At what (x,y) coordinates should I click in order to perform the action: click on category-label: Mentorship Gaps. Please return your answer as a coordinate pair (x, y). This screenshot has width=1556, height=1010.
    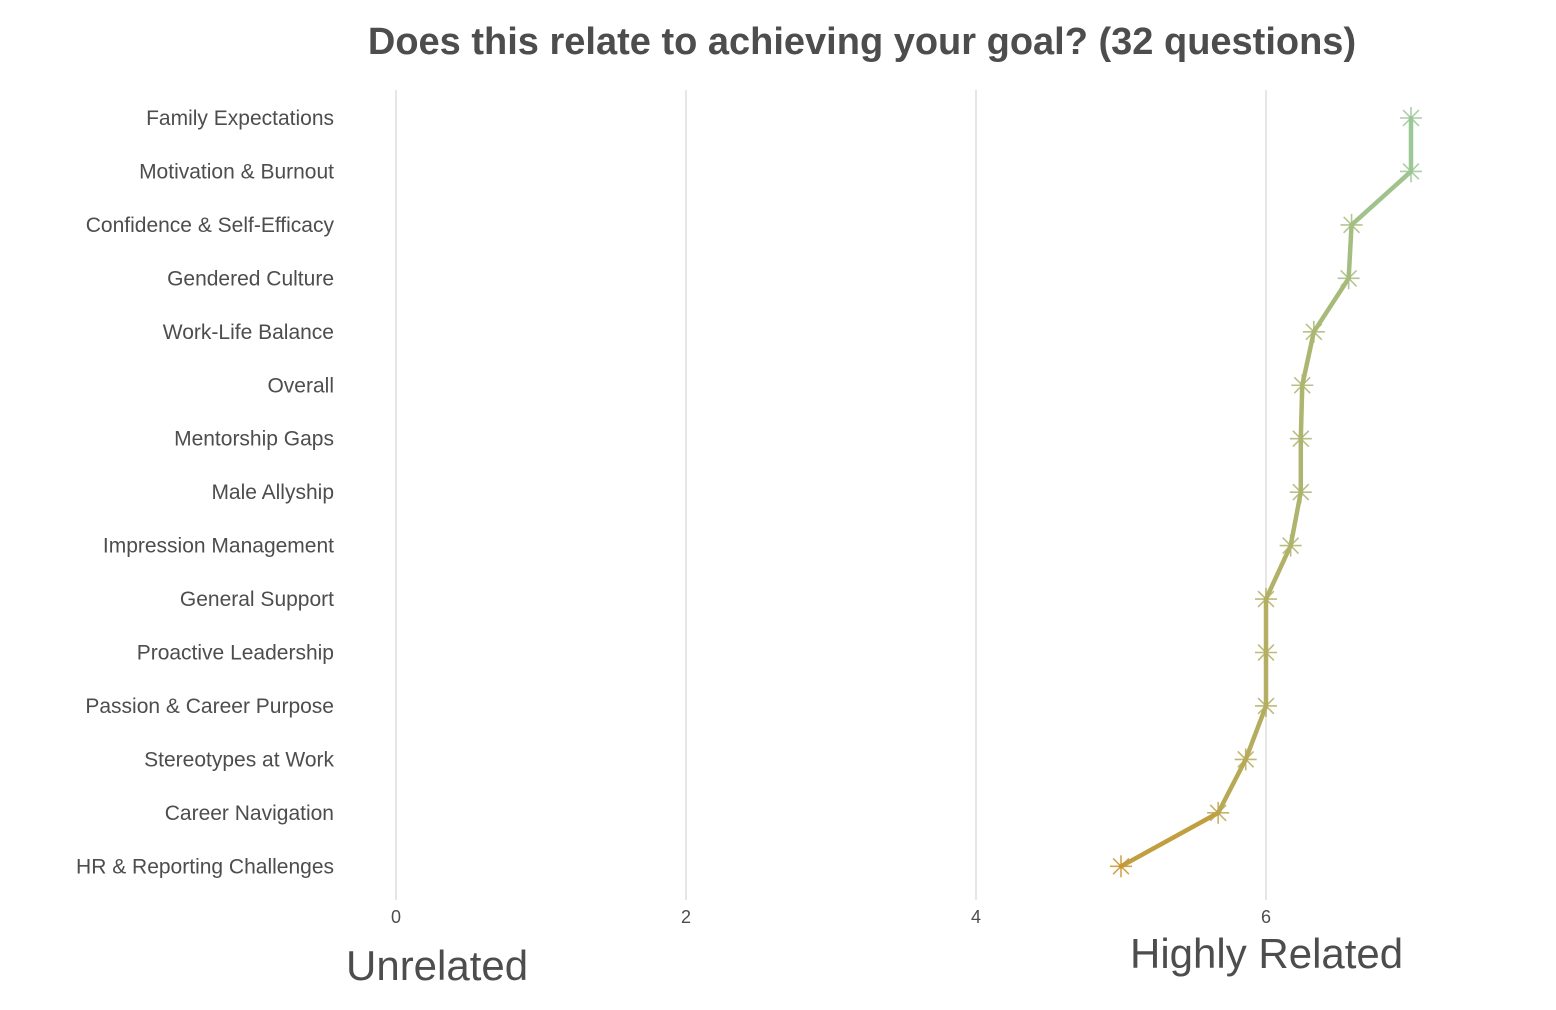
    Looking at the image, I should click on (254, 439).